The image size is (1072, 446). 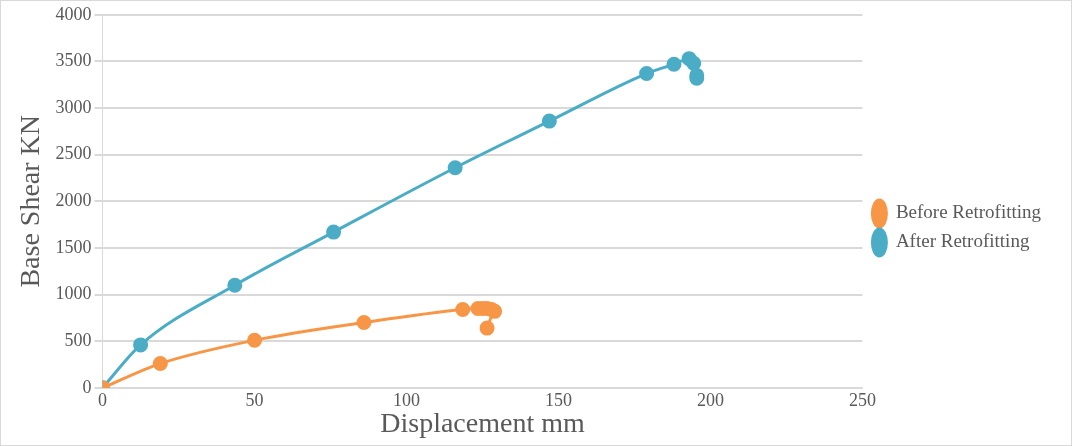 I want to click on x-tick-label: 0, so click(x=103, y=400).